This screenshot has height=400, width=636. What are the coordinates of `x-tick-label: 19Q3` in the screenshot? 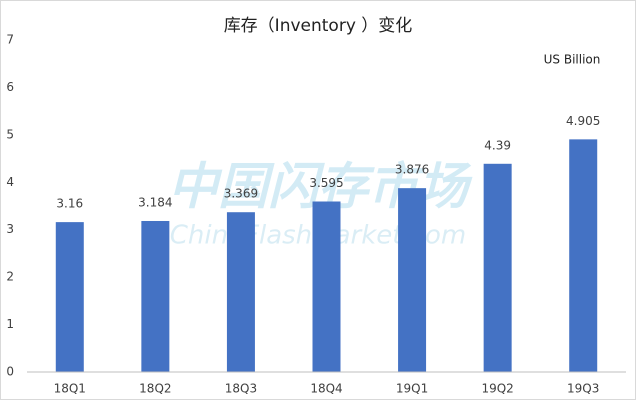 It's located at (583, 389).